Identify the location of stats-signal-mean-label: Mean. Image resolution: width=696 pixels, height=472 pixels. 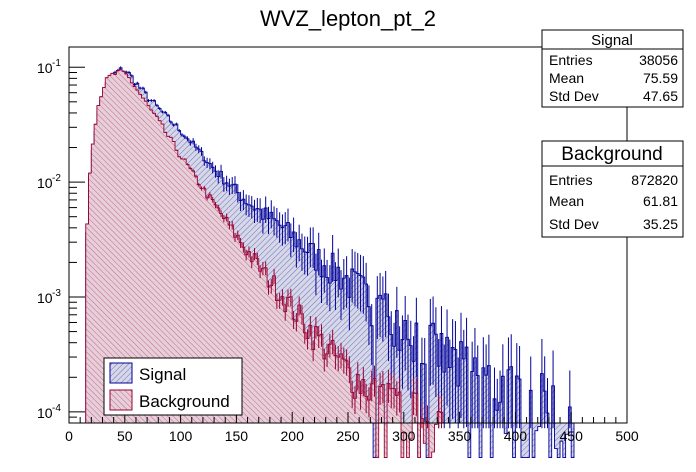
(566, 78).